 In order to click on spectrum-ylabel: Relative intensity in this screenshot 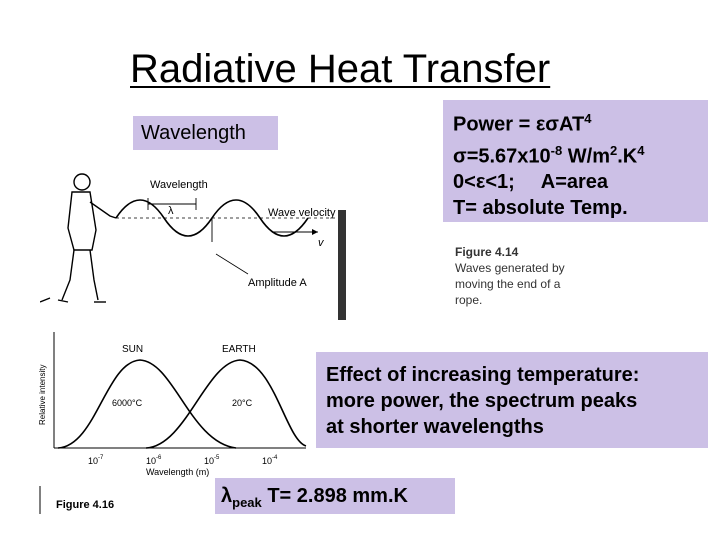, I will do `click(42, 395)`.